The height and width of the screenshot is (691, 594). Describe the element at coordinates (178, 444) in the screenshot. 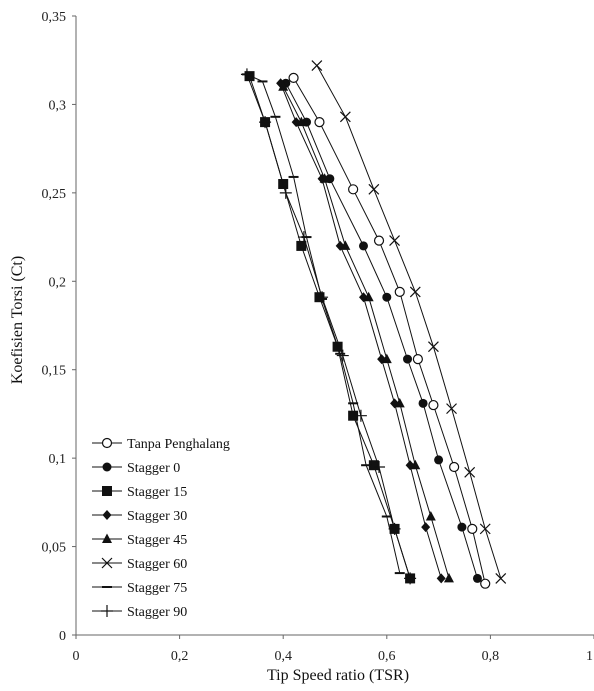

I see `legend-label: Tanpa Penghalang` at that location.